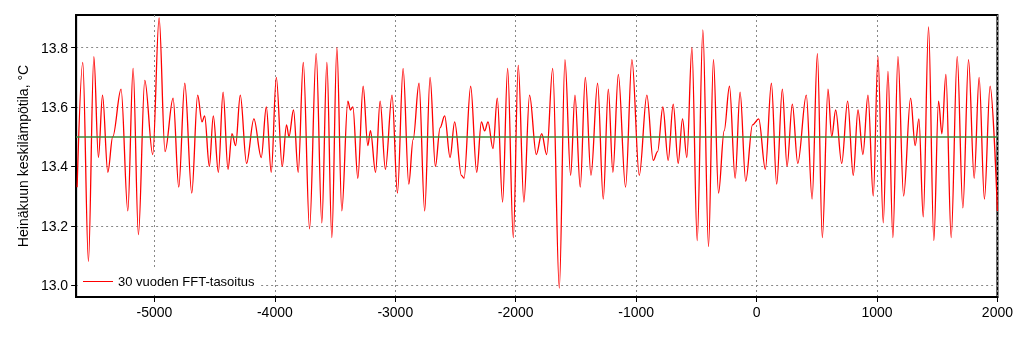  I want to click on x-tick-label: -1000, so click(636, 312).